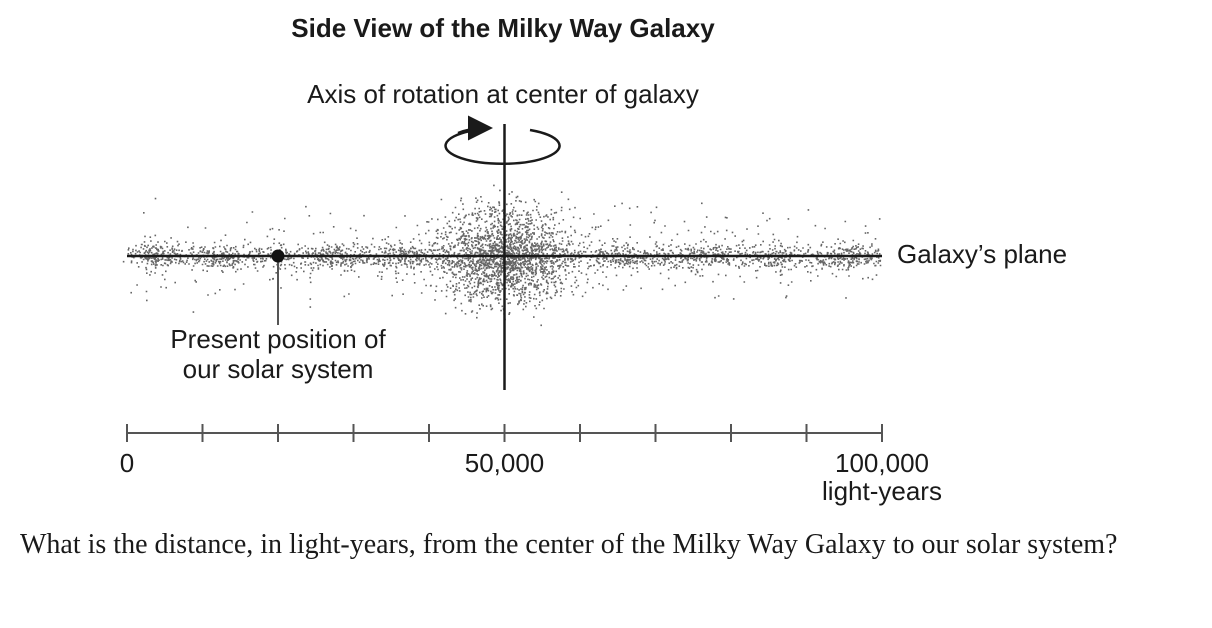 The height and width of the screenshot is (628, 1212). What do you see at coordinates (475, 128) in the screenshot?
I see `rotation-arrow` at bounding box center [475, 128].